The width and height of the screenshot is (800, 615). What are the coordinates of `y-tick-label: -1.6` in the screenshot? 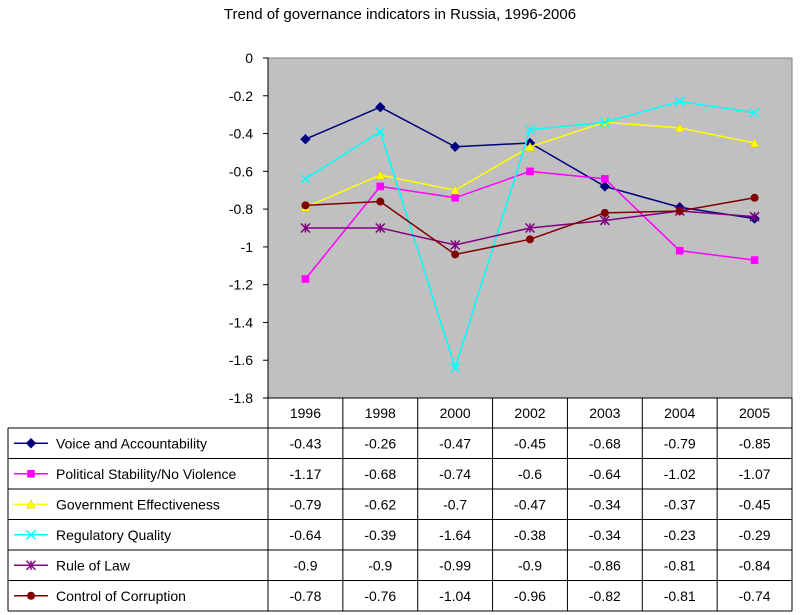 It's located at (241, 360).